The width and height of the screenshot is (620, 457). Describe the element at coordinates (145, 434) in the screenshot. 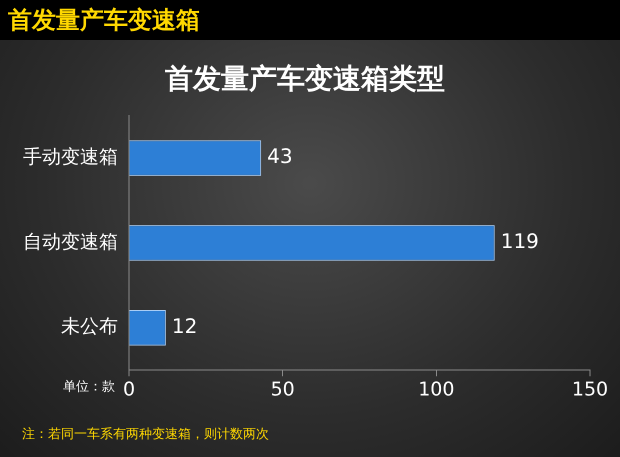

I see `text: 注：若同一车系有两种变速箱，则计数两次` at that location.